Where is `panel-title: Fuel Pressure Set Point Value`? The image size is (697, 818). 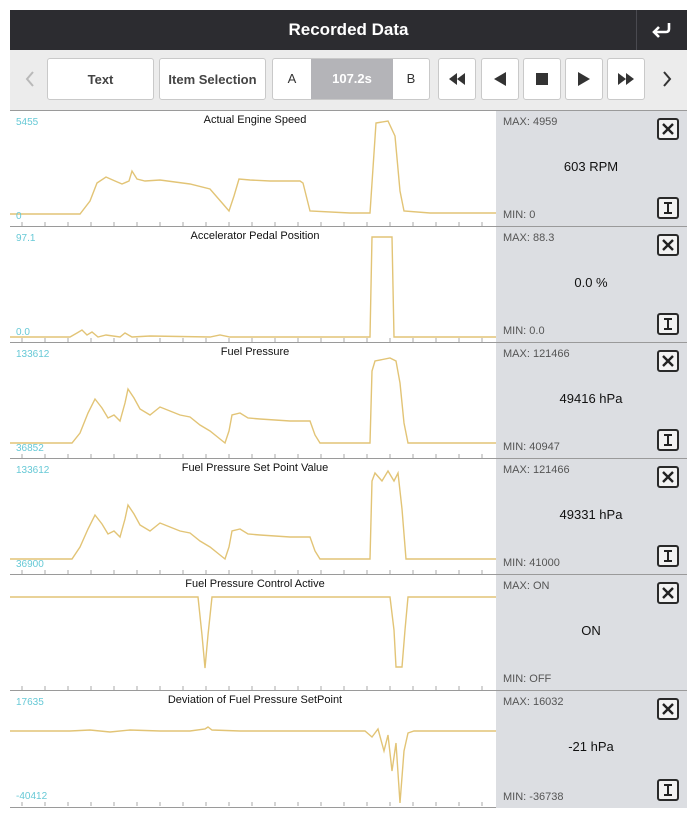 panel-title: Fuel Pressure Set Point Value is located at coordinates (255, 468).